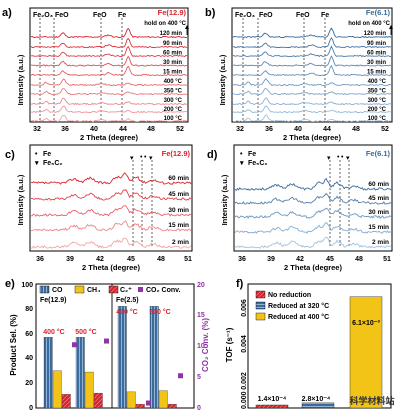 This screenshot has width=401, height=416. What do you see at coordinates (316, 399) in the screenshot?
I see `value-label: 2.8×10⁻⁴` at bounding box center [316, 399].